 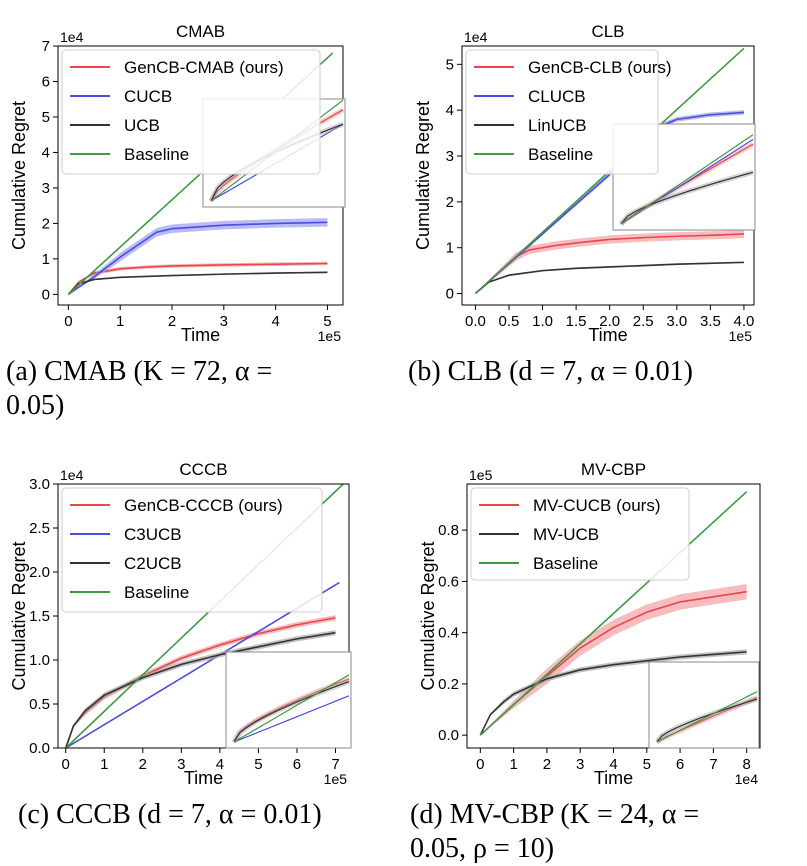 I want to click on y-tick-label: 7, so click(x=46, y=46).